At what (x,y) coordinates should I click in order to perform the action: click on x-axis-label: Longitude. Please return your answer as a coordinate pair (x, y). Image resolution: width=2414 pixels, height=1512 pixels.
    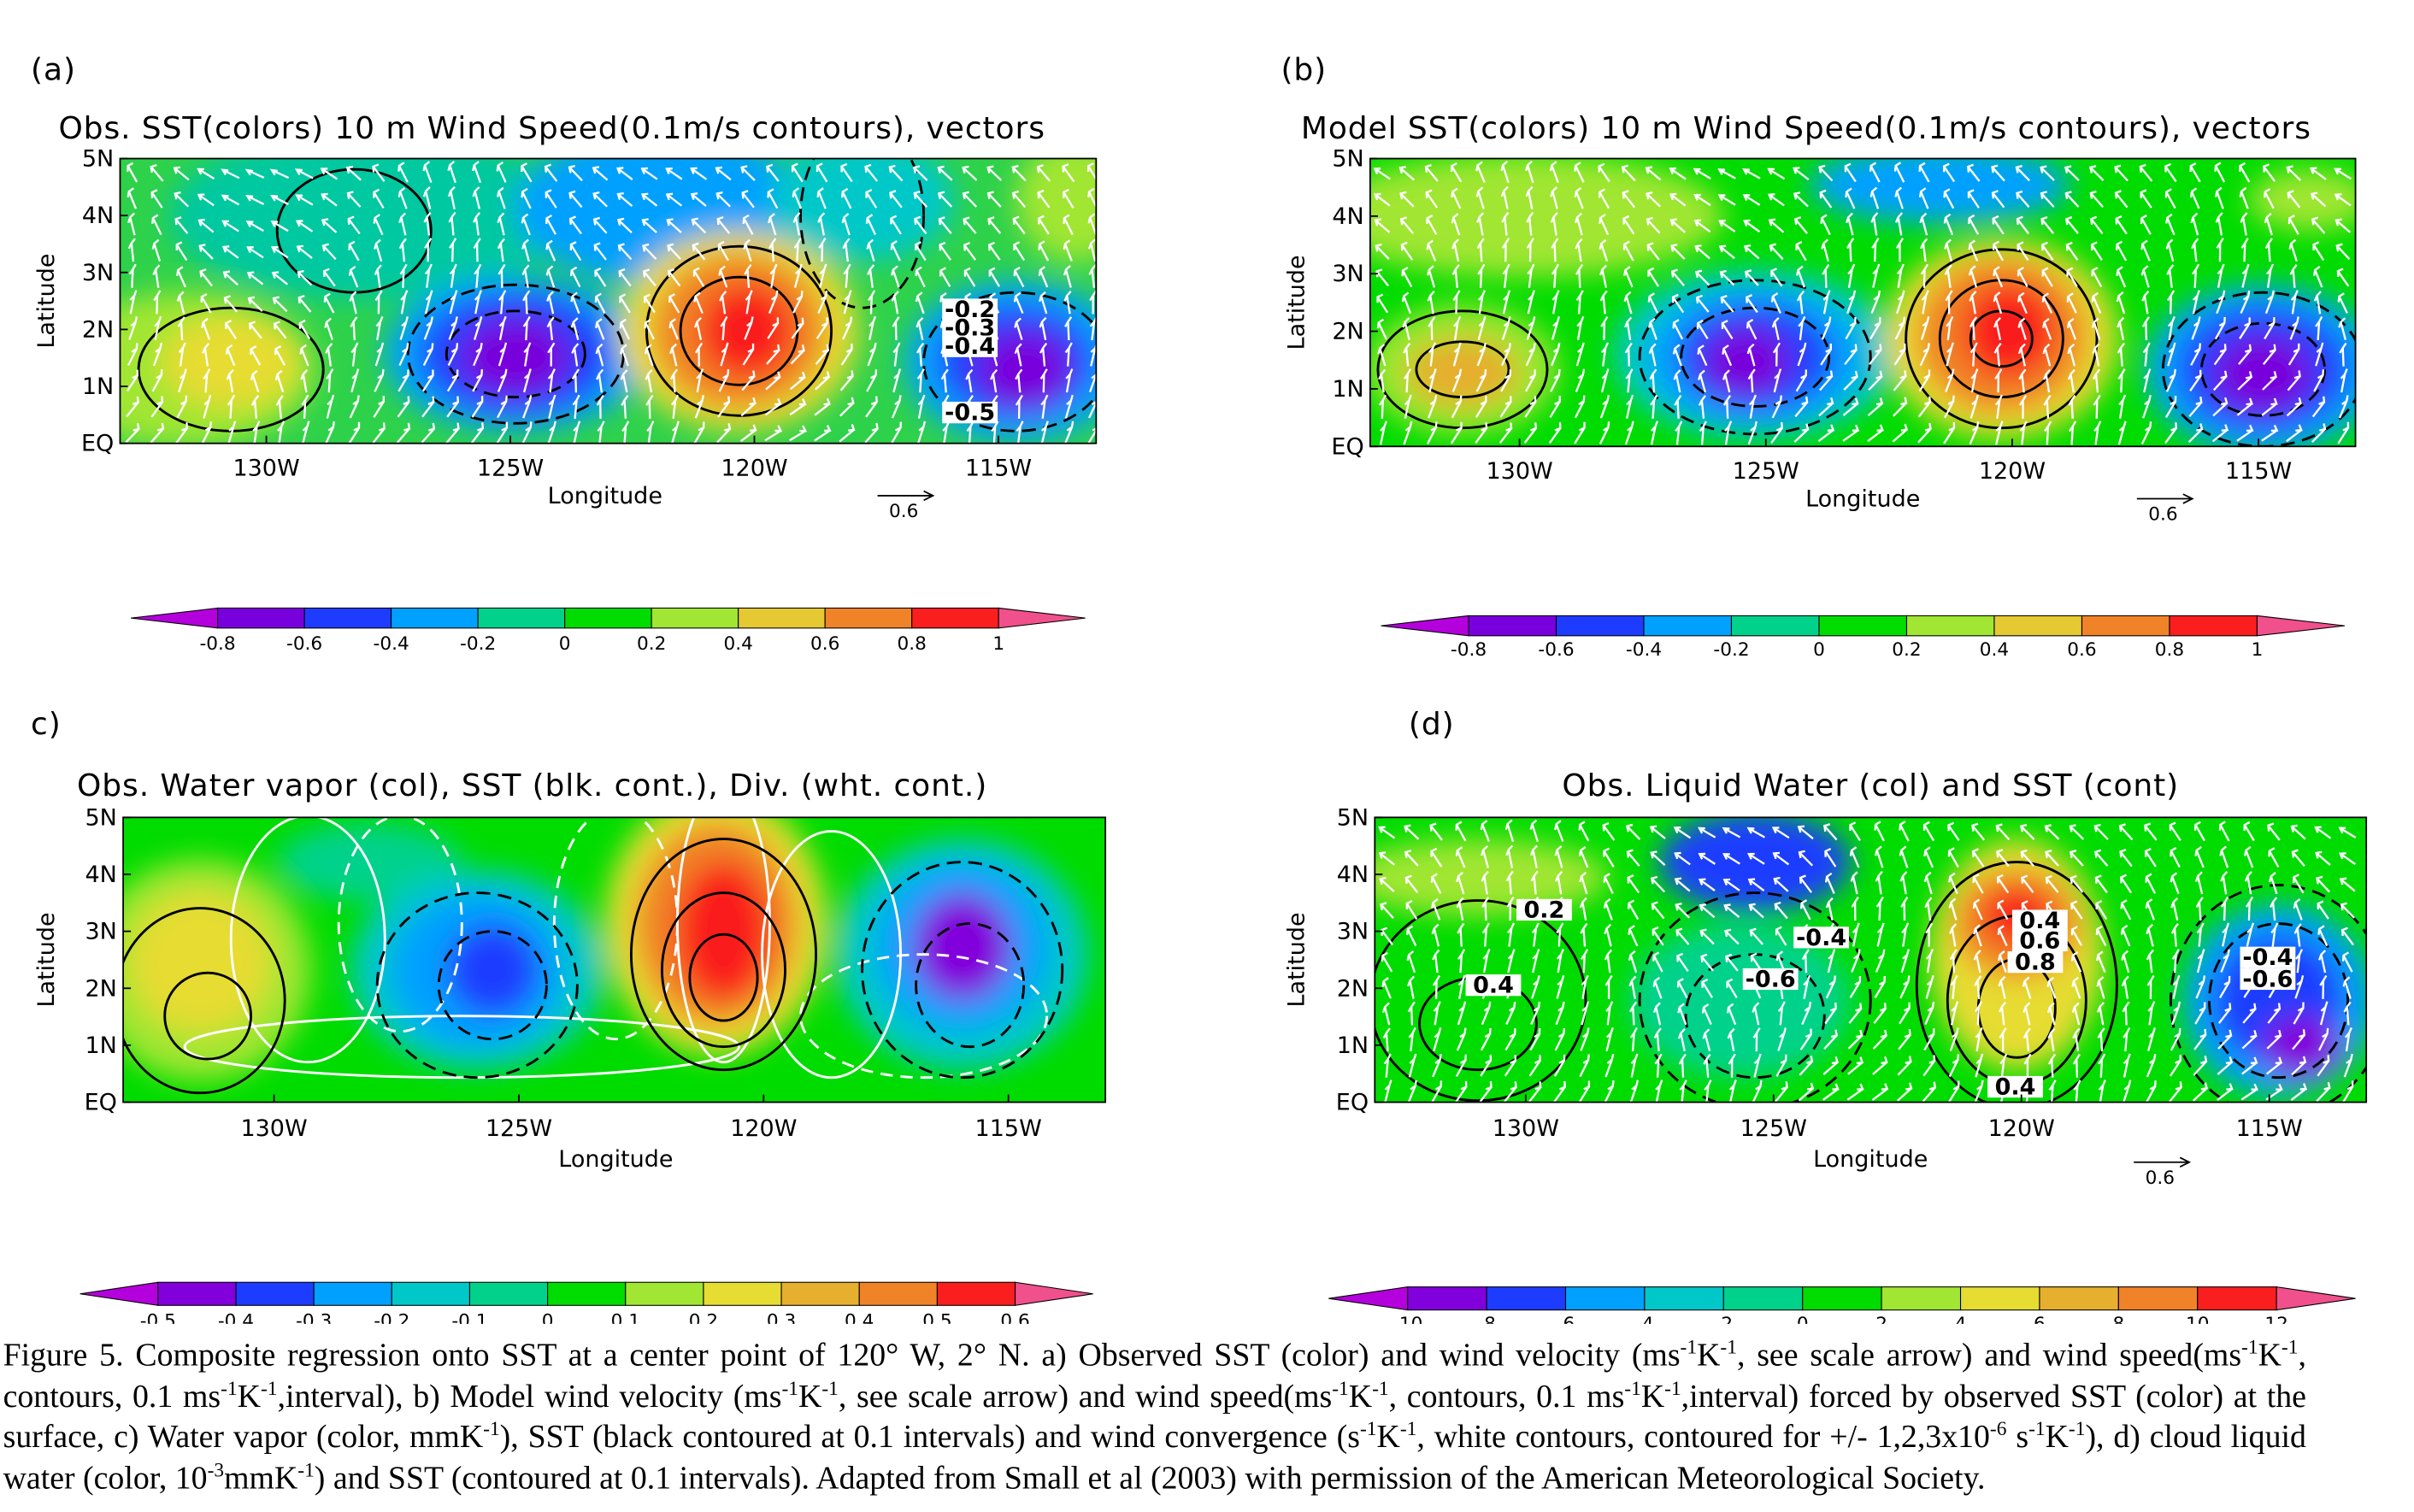
    Looking at the image, I should click on (1863, 499).